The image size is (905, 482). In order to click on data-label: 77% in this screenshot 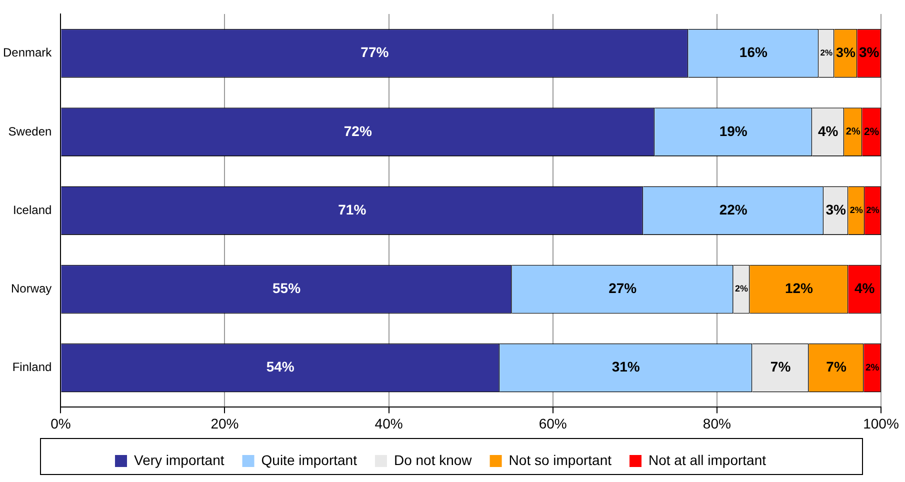, I will do `click(375, 52)`.